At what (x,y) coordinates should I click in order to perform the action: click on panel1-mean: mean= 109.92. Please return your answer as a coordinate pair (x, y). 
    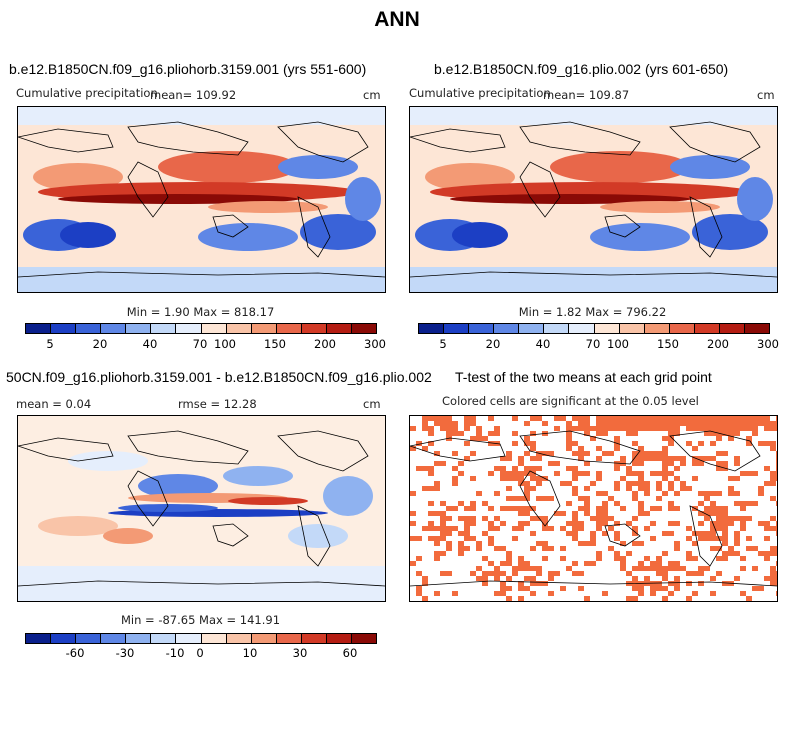
    Looking at the image, I should click on (193, 95).